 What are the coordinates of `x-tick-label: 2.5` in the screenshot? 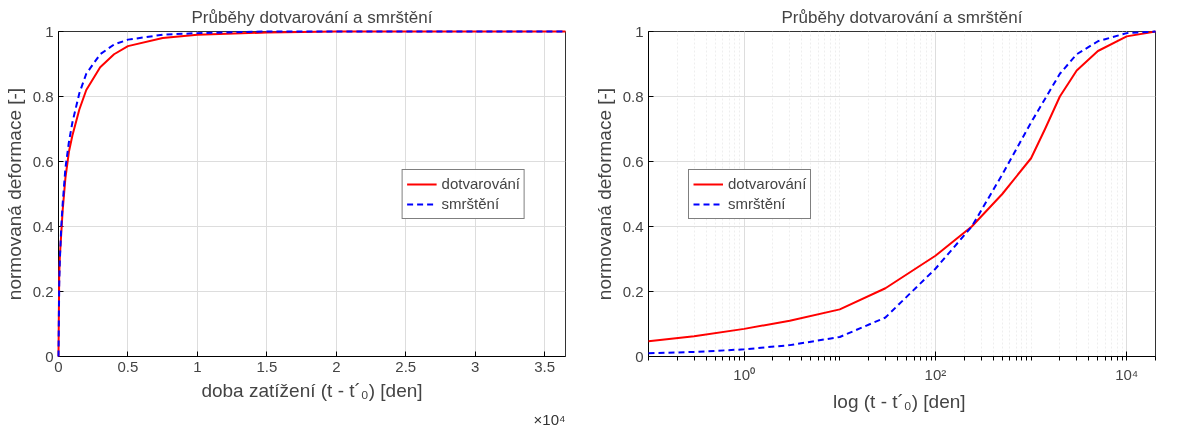 It's located at (406, 366).